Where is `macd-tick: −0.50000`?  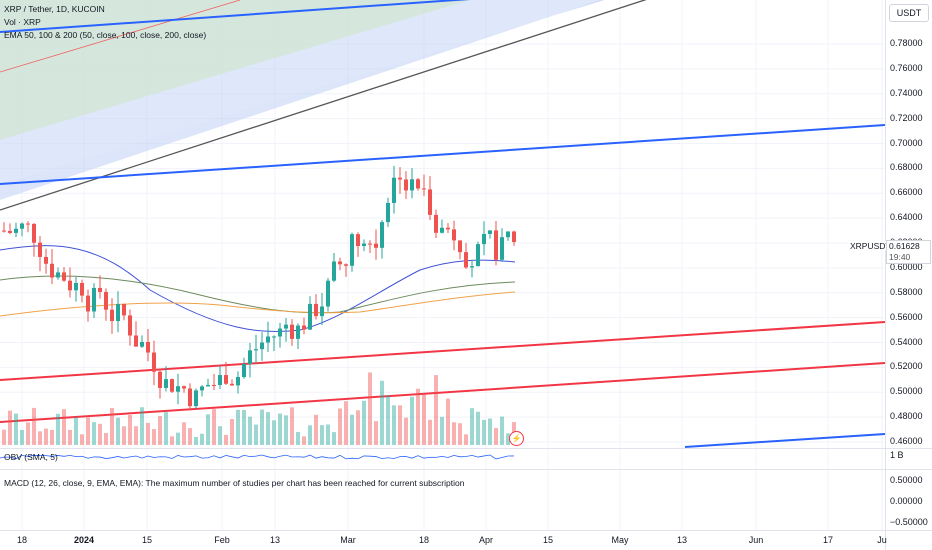 macd-tick: −0.50000 is located at coordinates (909, 522).